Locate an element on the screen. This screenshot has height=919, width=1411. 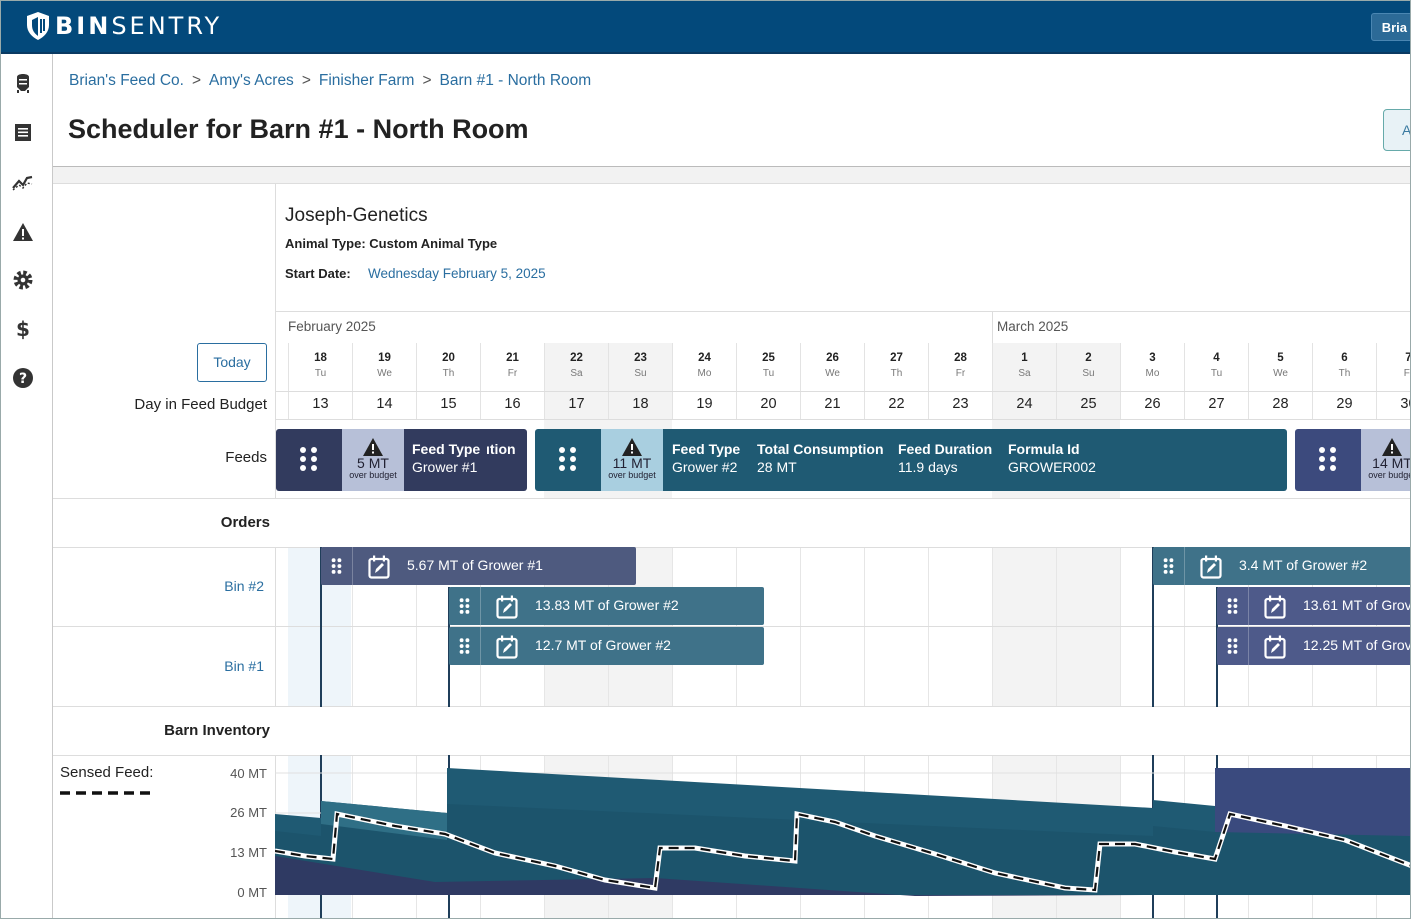
breadcrumb-link-feed-co: Brian's Feed Co. is located at coordinates (126, 80).